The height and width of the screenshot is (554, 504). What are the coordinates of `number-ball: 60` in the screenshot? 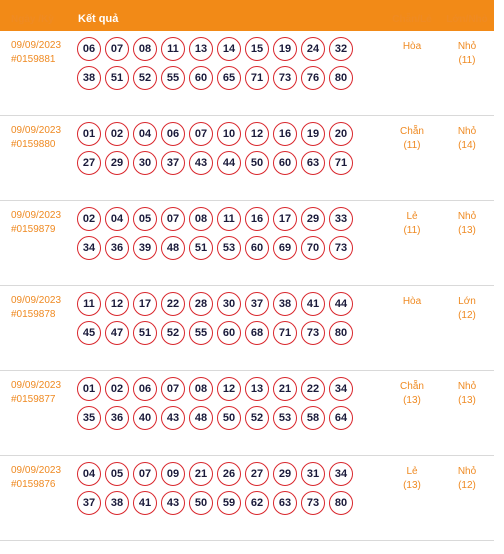 It's located at (257, 248).